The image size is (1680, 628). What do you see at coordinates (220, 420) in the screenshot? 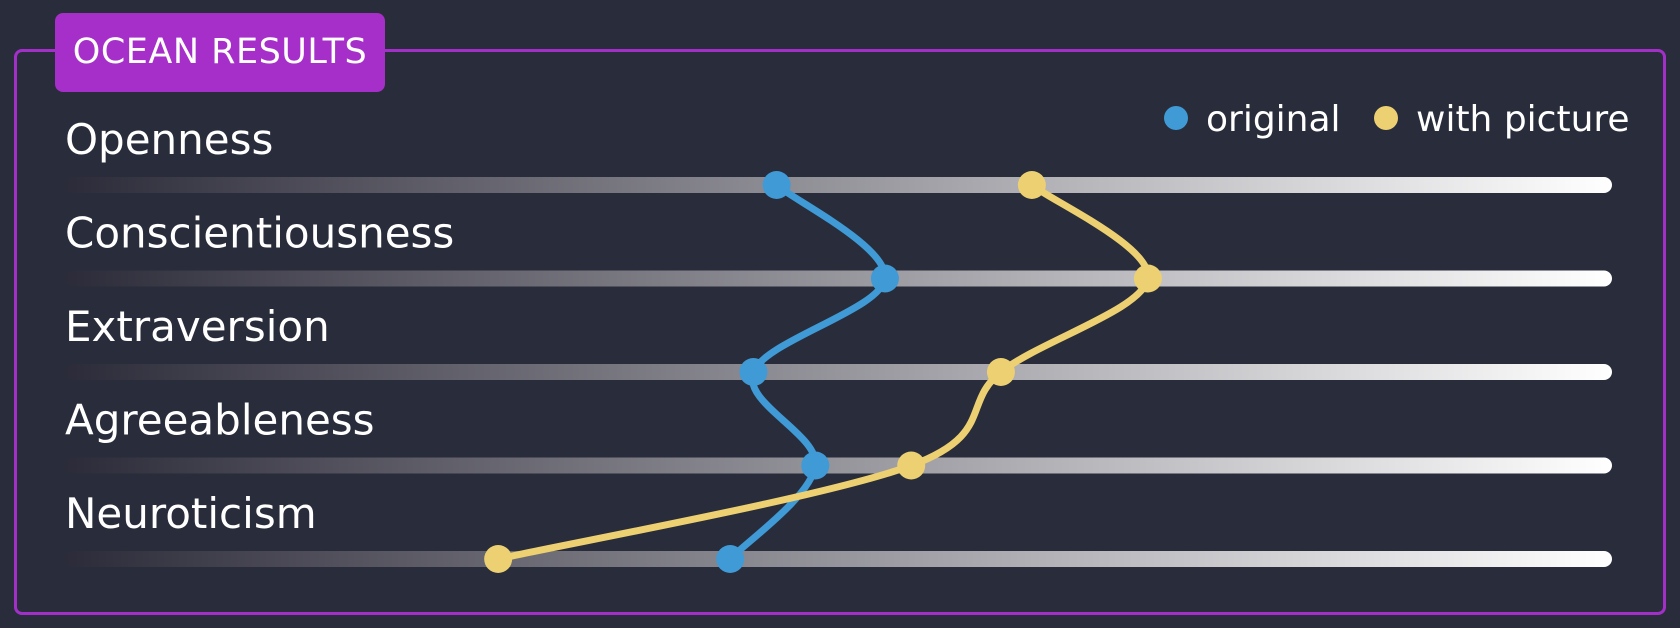
I see `trait-label-agreeableness: Agreeableness` at bounding box center [220, 420].